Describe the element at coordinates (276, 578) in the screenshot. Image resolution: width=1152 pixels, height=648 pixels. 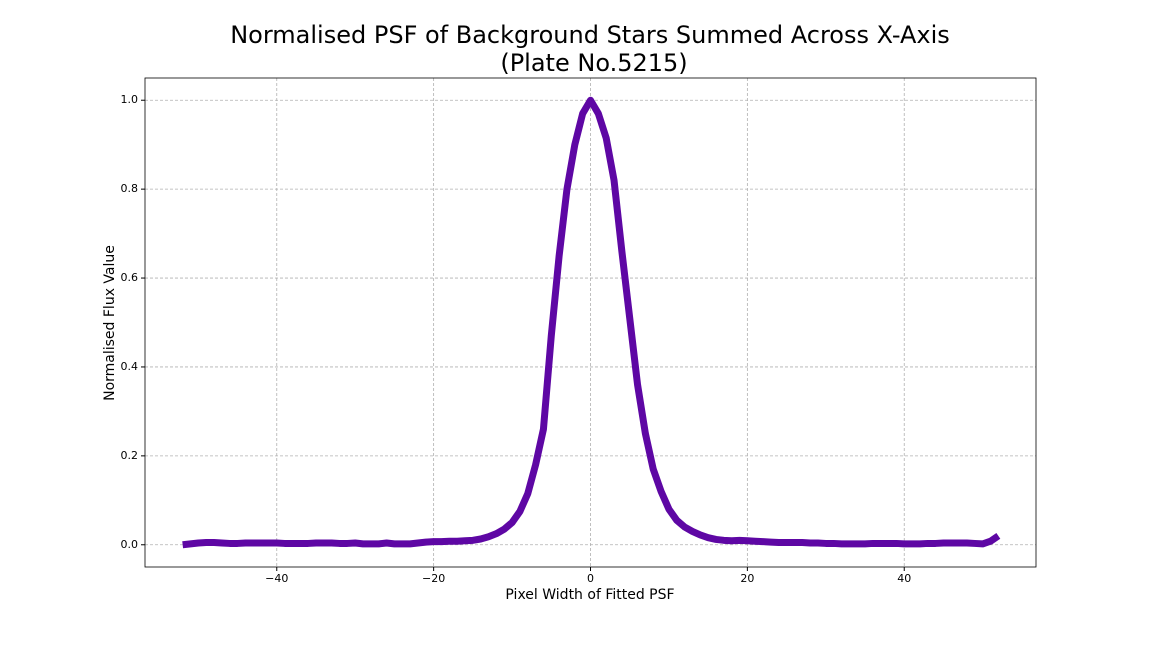
I see `x-tick-label: −40` at that location.